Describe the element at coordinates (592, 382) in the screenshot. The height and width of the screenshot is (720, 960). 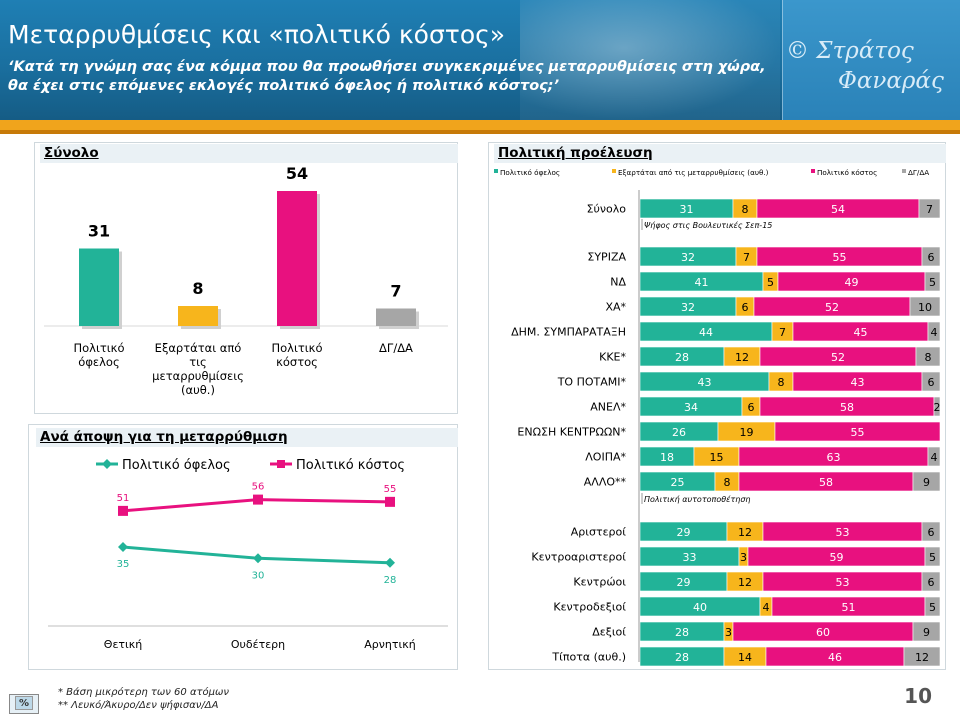
I see `row-label: ΤΟ ΠΟΤΑΜΙ*` at that location.